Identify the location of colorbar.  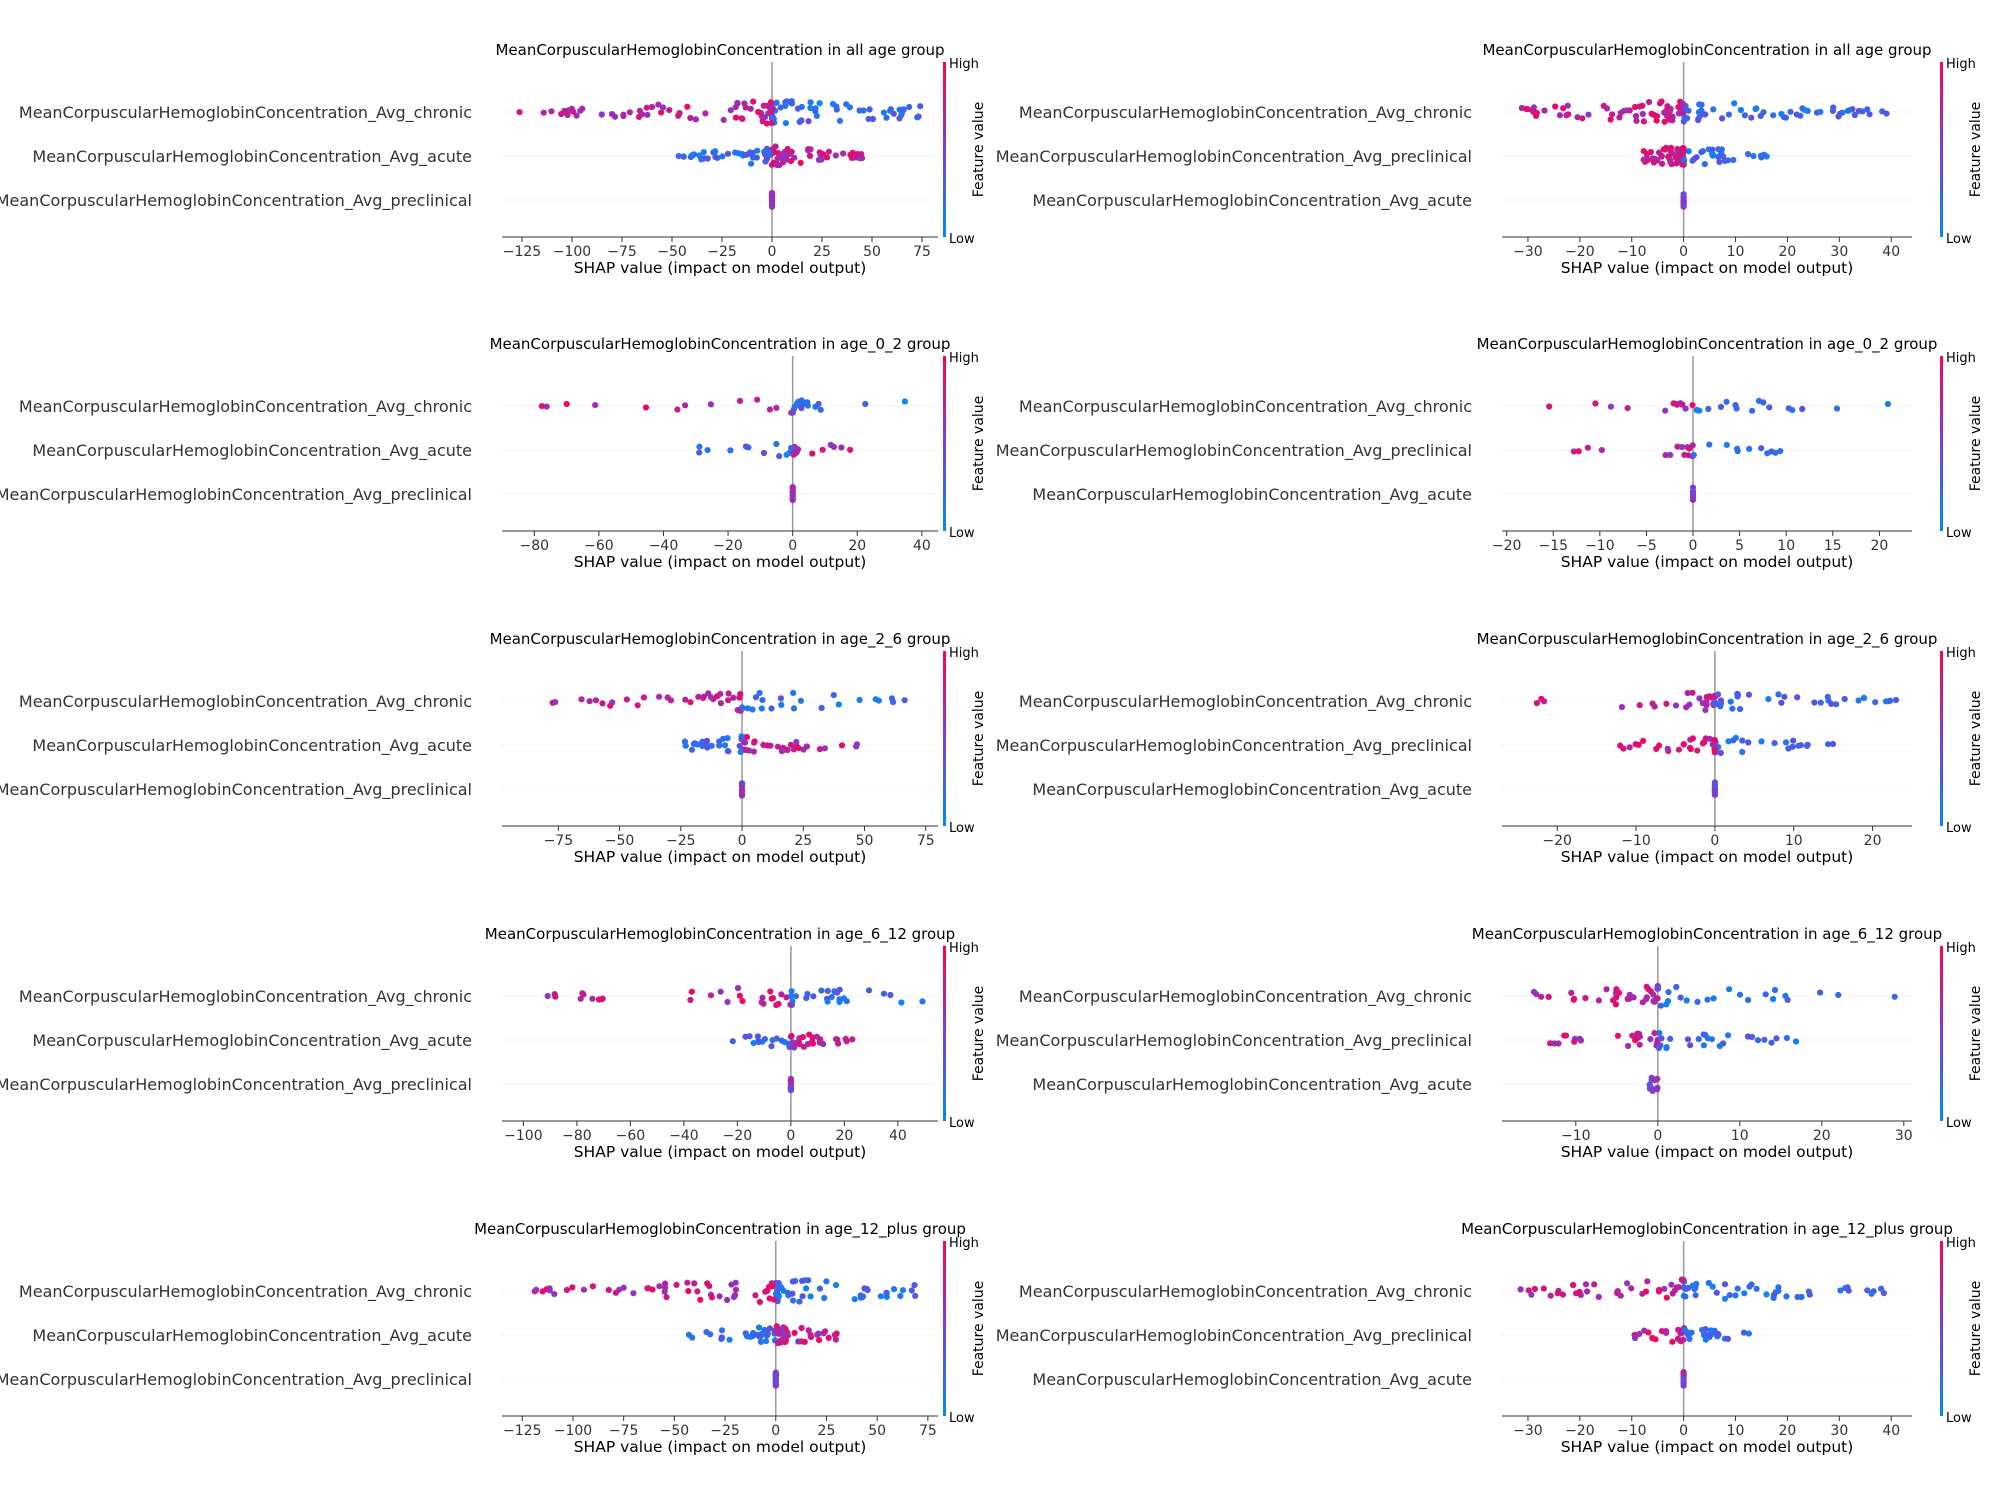
(1941, 443).